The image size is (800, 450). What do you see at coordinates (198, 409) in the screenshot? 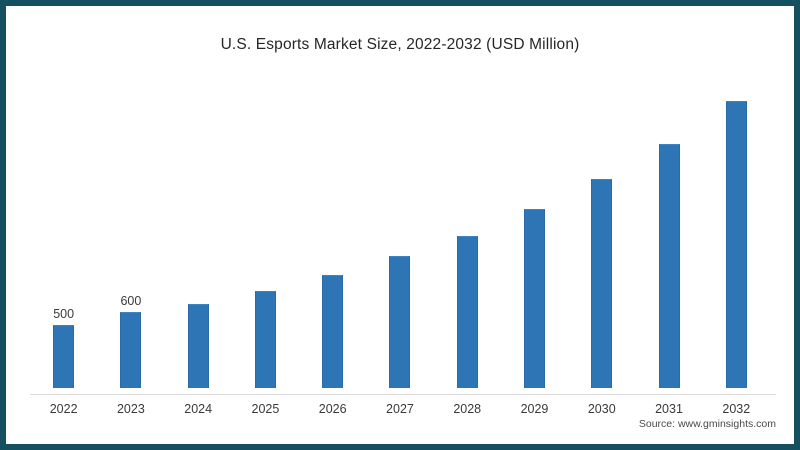
I see `x-axis-tick-label: 2024` at bounding box center [198, 409].